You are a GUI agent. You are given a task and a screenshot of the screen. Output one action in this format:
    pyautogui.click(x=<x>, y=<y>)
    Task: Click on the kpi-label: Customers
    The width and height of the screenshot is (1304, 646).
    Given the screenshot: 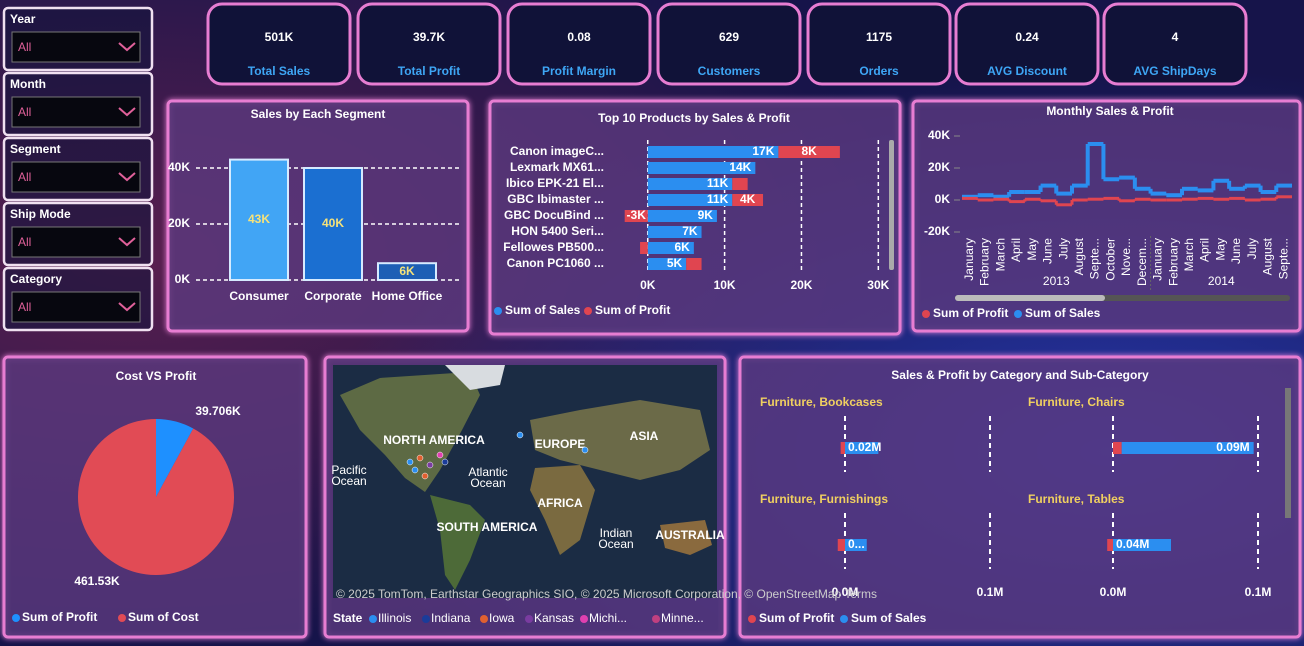 What is the action you would take?
    pyautogui.click(x=729, y=71)
    